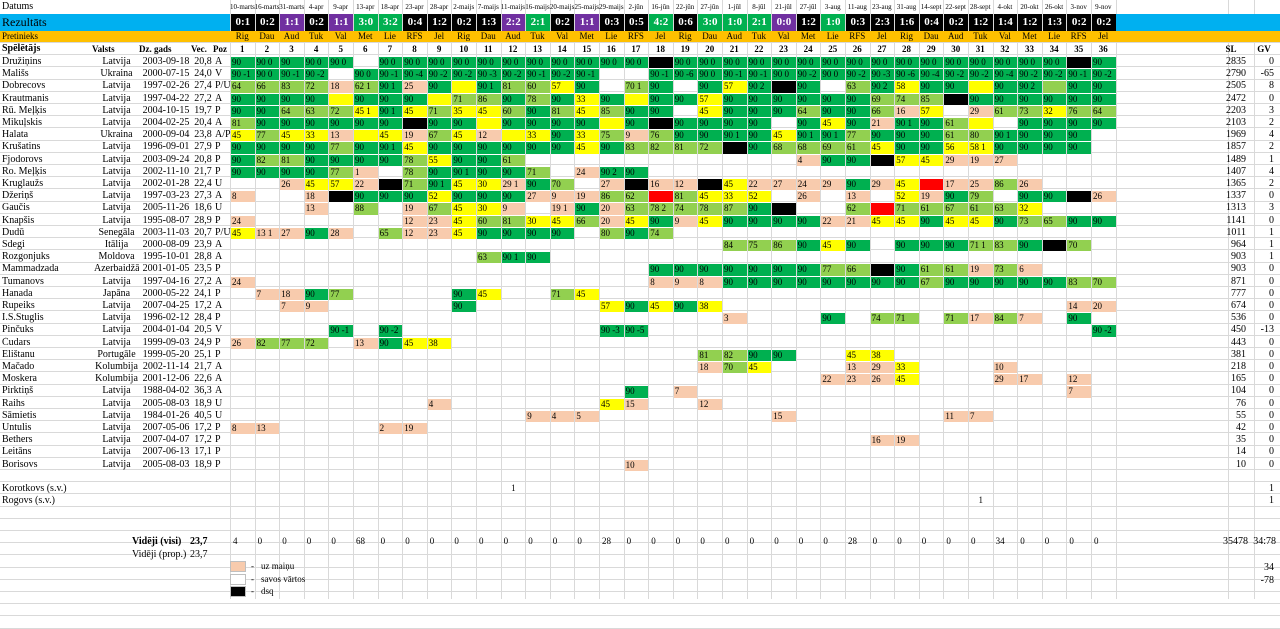 The image size is (1280, 629). What do you see at coordinates (22, 159) in the screenshot?
I see `player-name: Fjodorovs` at bounding box center [22, 159].